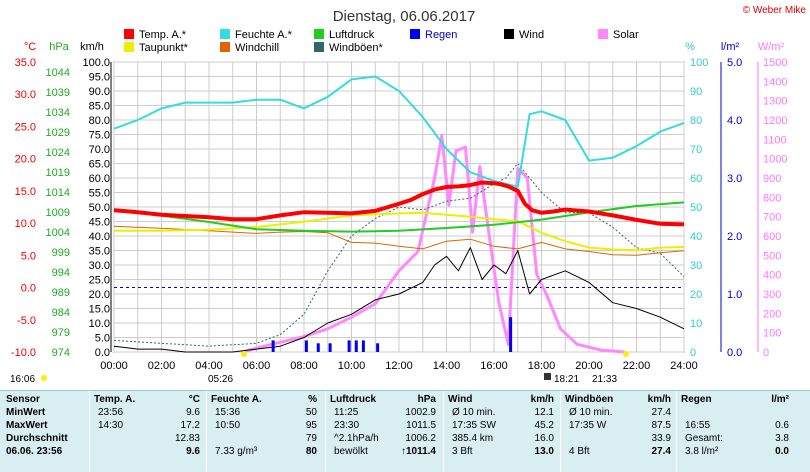 The image size is (810, 472). What do you see at coordinates (61, 353) in the screenshot?
I see `pressure-tick-label: 974` at bounding box center [61, 353].